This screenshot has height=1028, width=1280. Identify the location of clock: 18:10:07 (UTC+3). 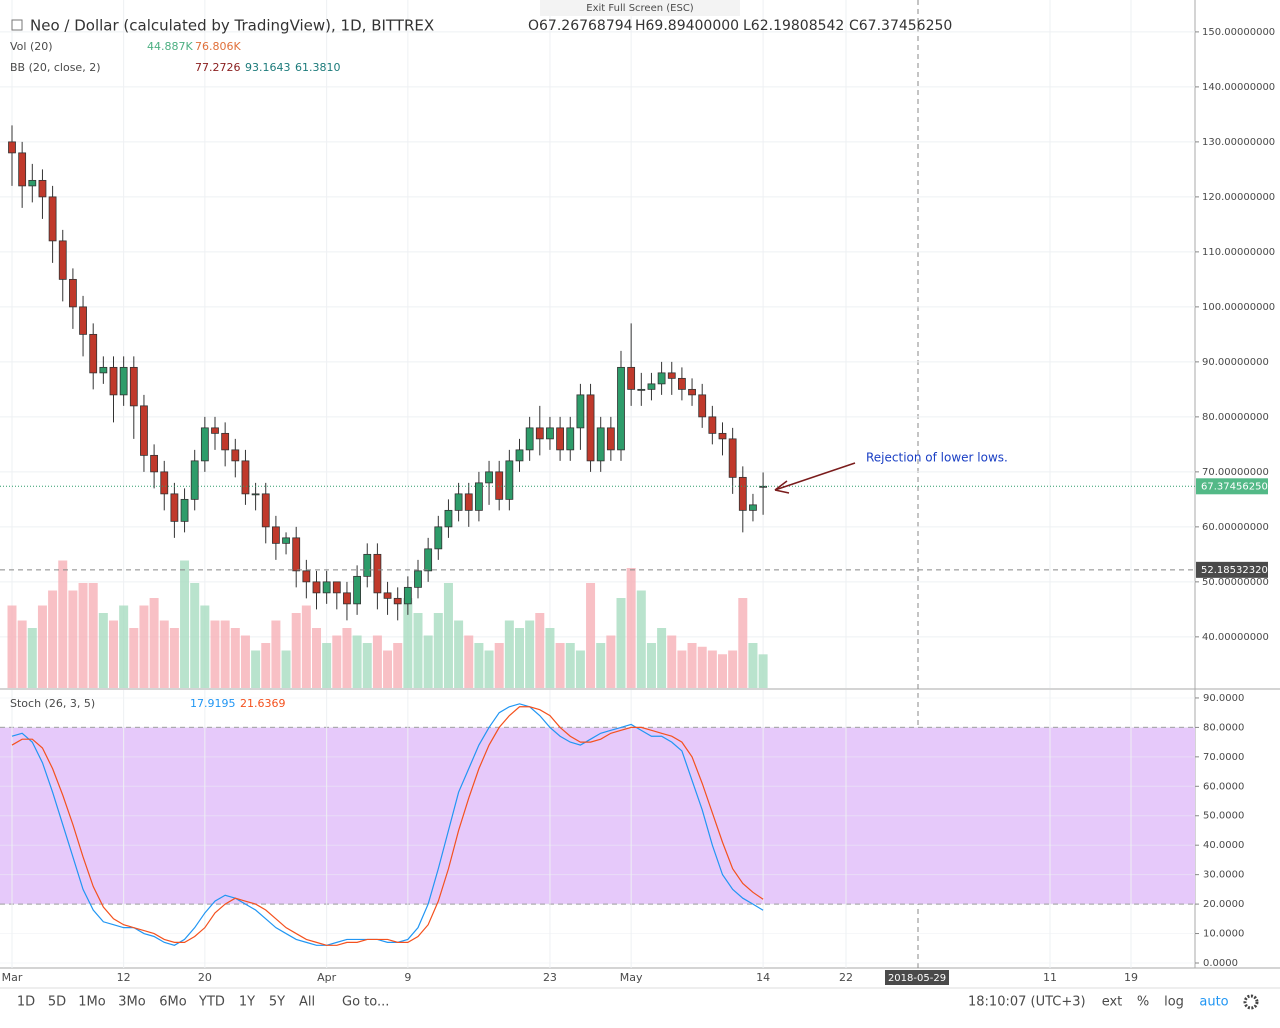
(1027, 1002).